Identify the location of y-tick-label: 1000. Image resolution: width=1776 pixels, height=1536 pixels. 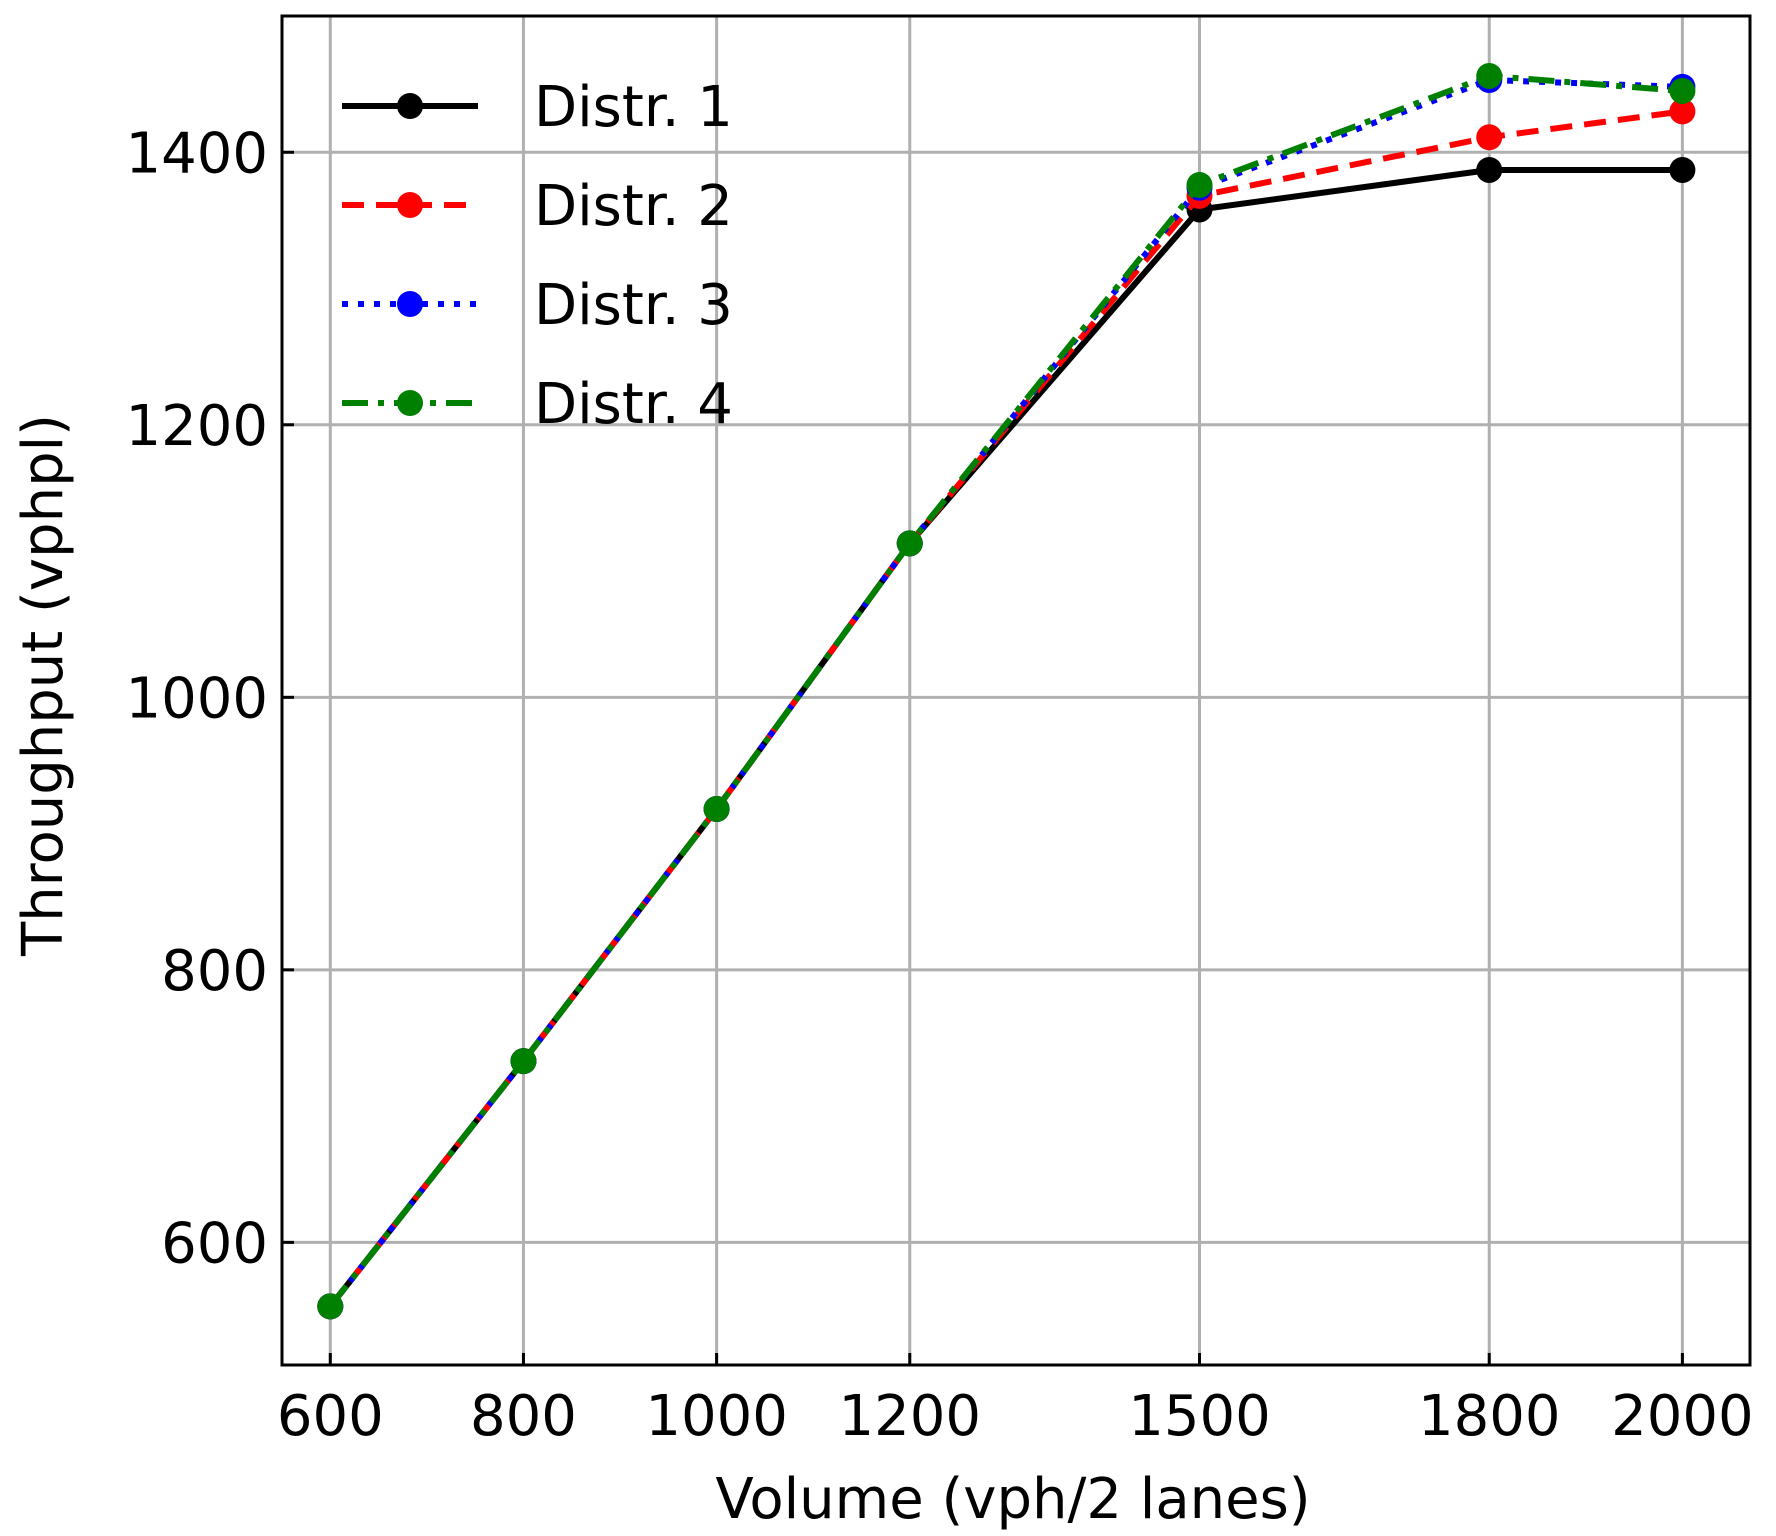
(196, 698).